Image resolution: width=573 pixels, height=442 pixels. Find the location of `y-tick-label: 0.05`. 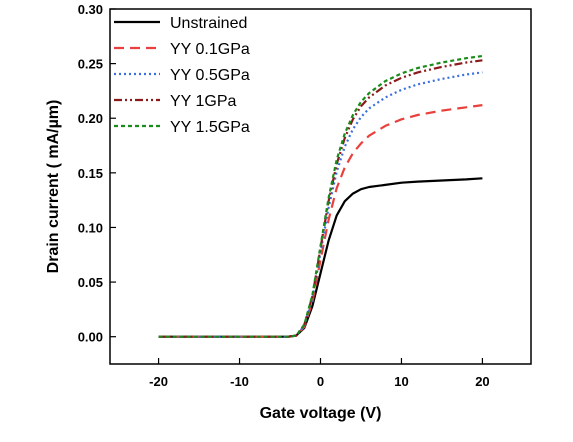

y-tick-label: 0.05 is located at coordinates (90, 282).